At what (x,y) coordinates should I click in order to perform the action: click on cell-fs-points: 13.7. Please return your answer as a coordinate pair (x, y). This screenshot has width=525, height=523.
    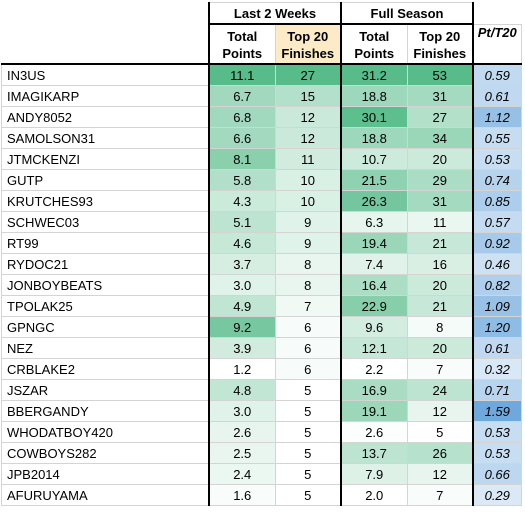
    Looking at the image, I should click on (374, 453).